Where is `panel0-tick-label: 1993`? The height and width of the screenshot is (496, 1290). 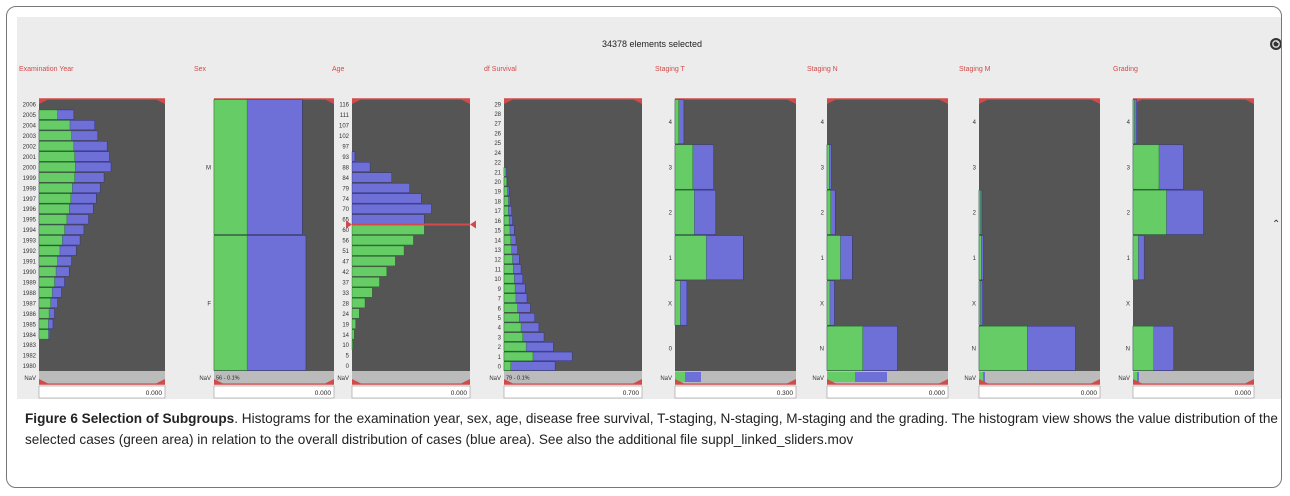 panel0-tick-label: 1993 is located at coordinates (30, 242).